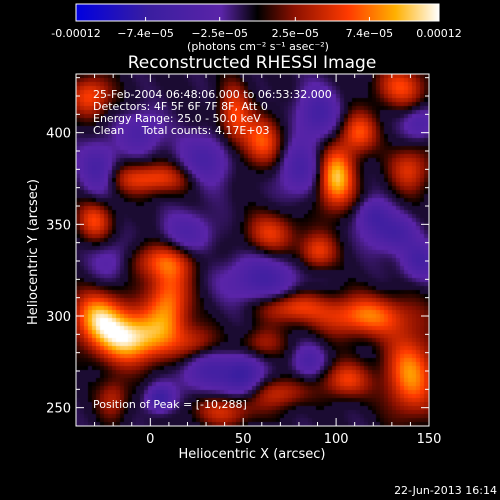  I want to click on colorbar-tick-label: −7.4e−05, so click(145, 33).